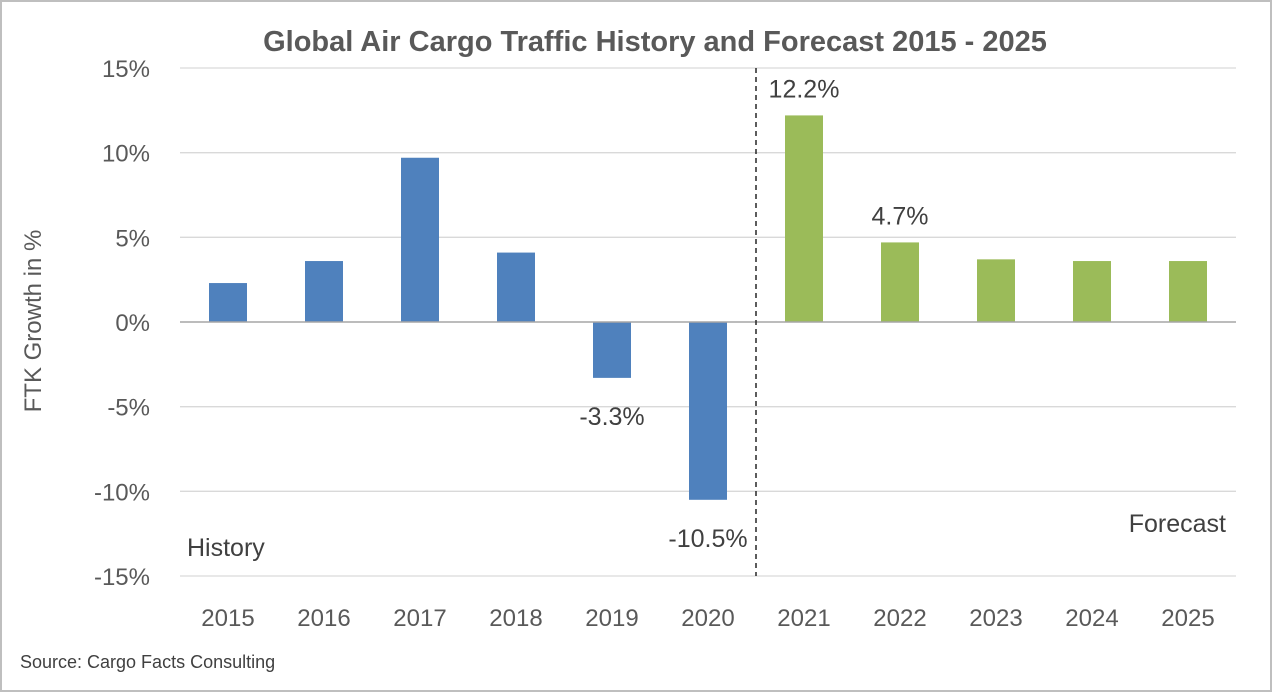 This screenshot has width=1272, height=692. What do you see at coordinates (33, 321) in the screenshot?
I see `y-axis-label: FTK Growth in %` at bounding box center [33, 321].